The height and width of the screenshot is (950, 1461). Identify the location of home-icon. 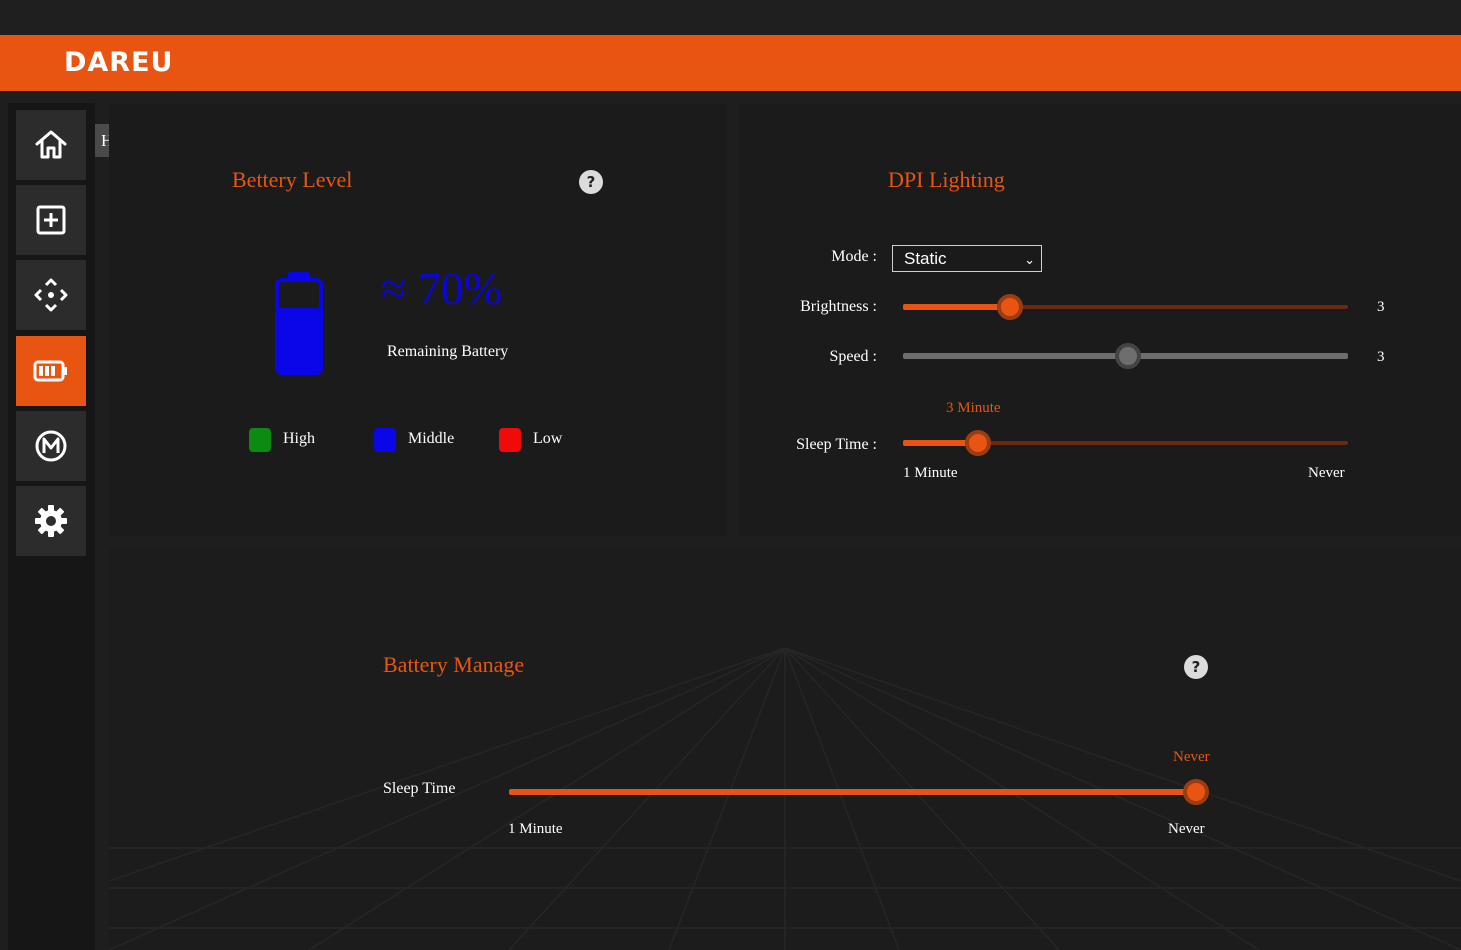
(51, 144).